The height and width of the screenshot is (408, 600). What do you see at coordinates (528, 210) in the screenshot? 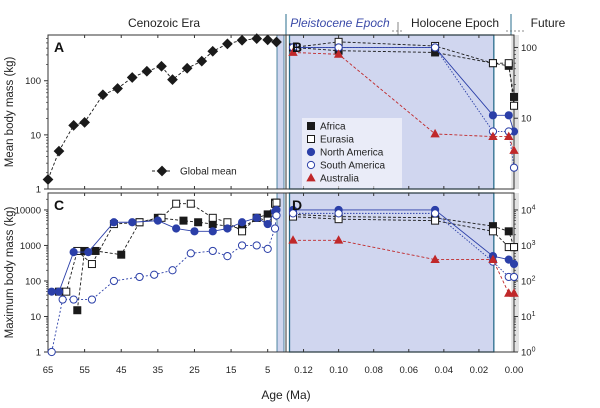
I see `y-tick-label: 10⁴` at bounding box center [528, 210].